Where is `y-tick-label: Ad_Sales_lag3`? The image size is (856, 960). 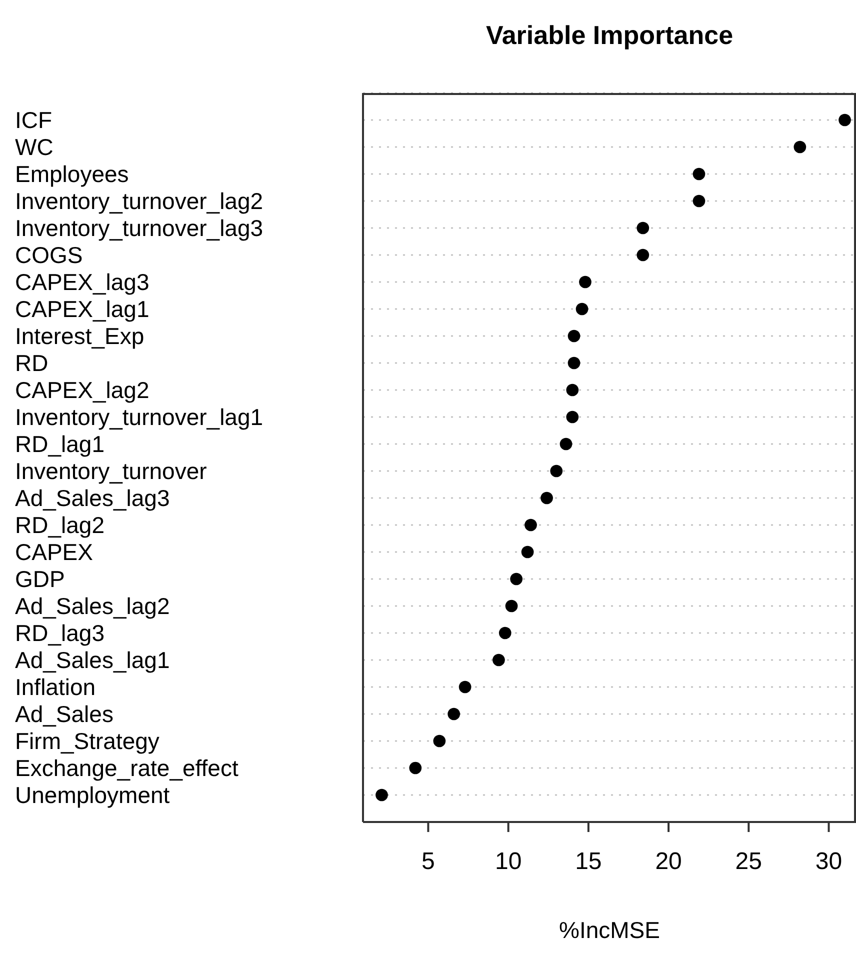 y-tick-label: Ad_Sales_lag3 is located at coordinates (92, 498).